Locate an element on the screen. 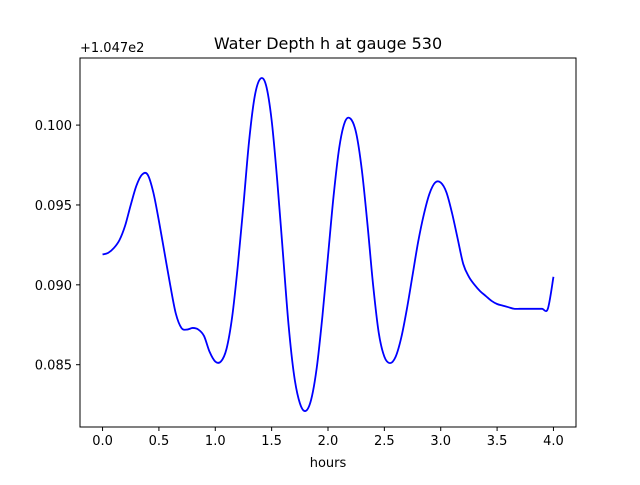 The height and width of the screenshot is (485, 640). x-tick-label: 3.0 is located at coordinates (440, 441).